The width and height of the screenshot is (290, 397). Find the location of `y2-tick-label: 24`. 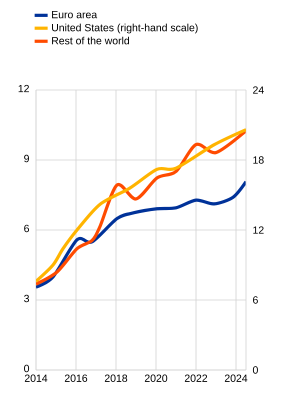

y2-tick-label: 24 is located at coordinates (258, 90).